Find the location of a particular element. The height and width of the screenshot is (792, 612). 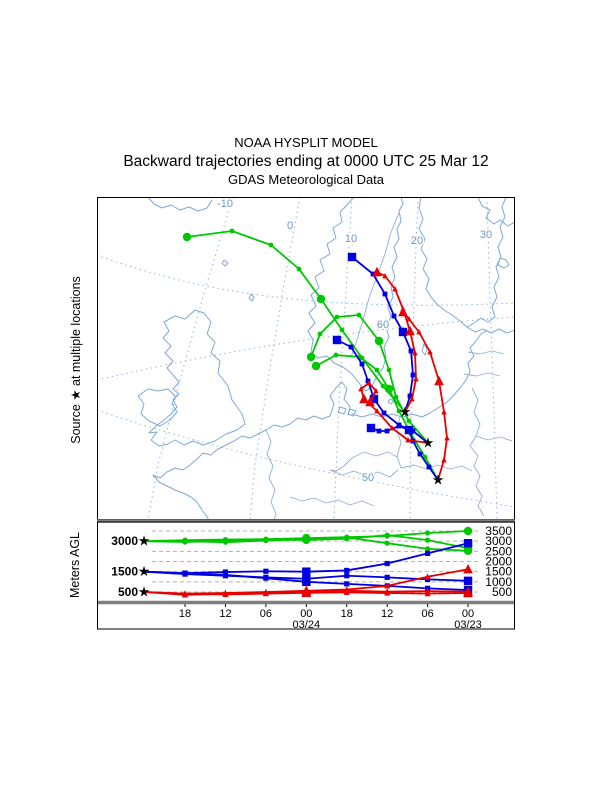

x-tick-date: 03/24 is located at coordinates (307, 625).